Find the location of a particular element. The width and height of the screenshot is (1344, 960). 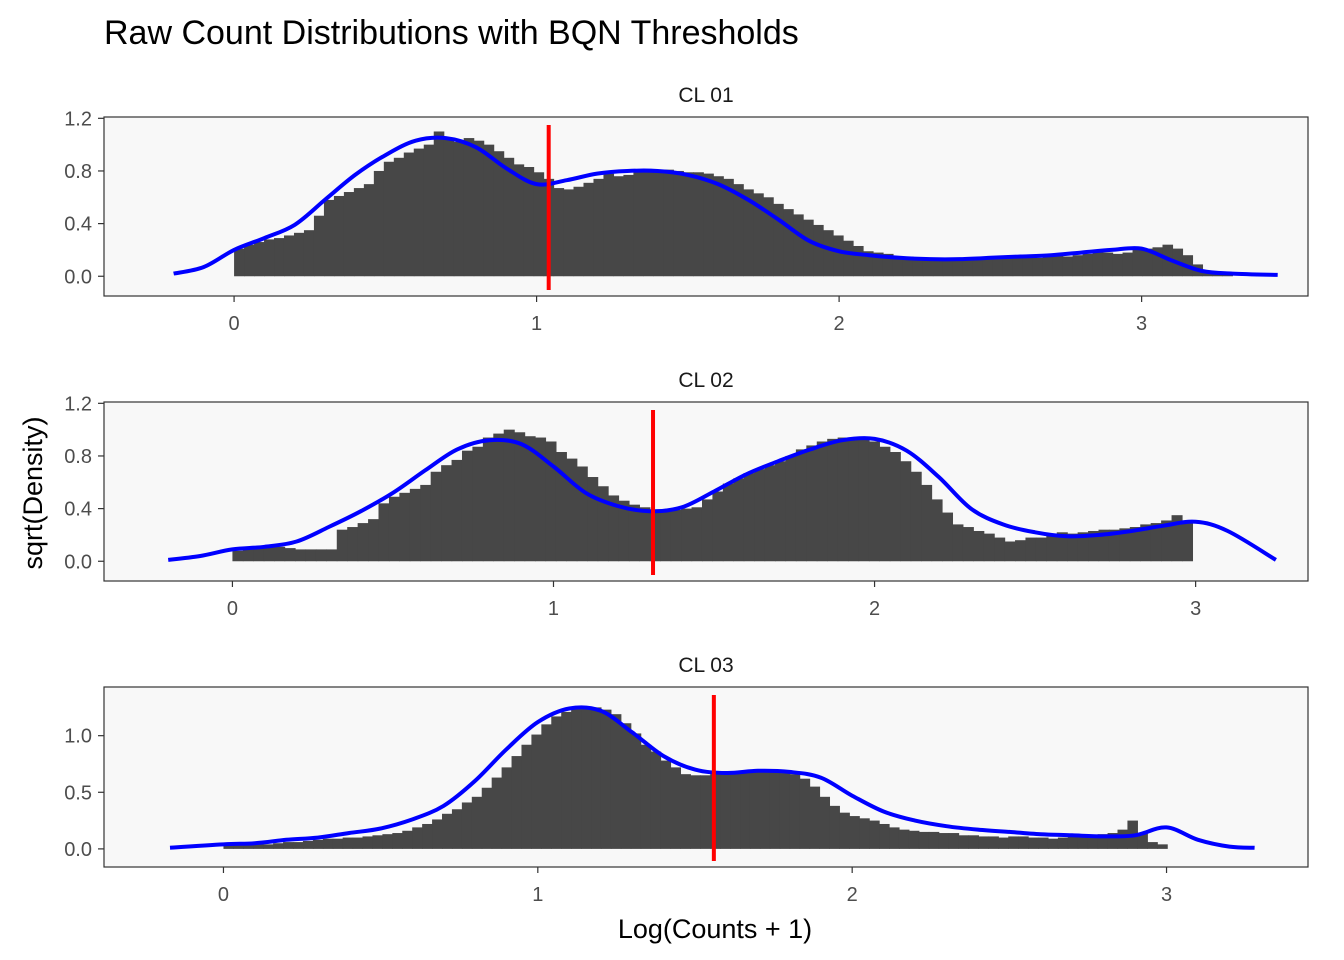

y-tick-label: 0.4 is located at coordinates (78, 510).